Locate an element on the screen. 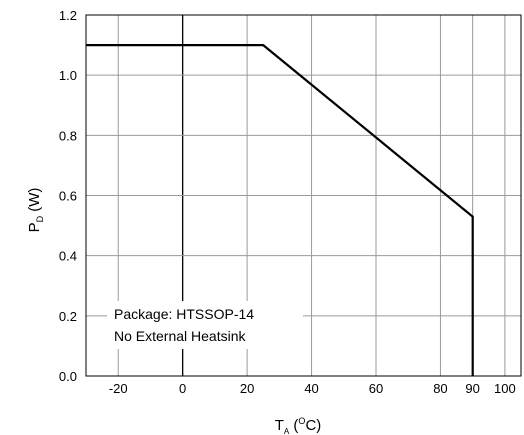 The height and width of the screenshot is (435, 524). x-tick-labels: -20 0 20 40 60 80 90 100 is located at coordinates (312, 388).